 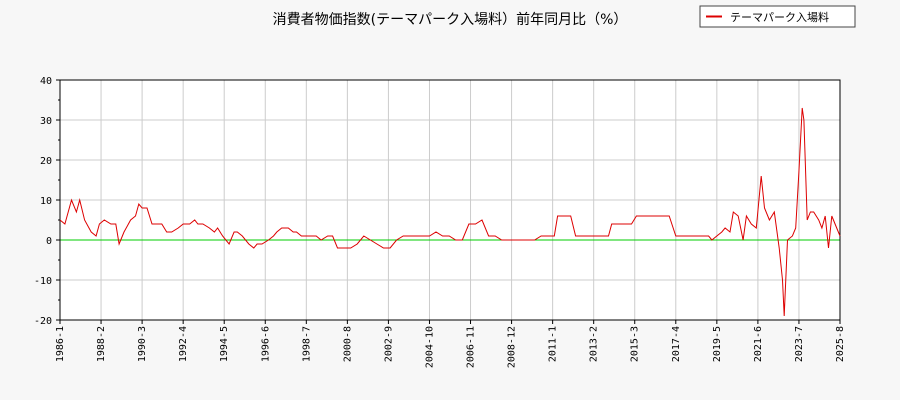 I want to click on y-tick-label: -20, so click(x=43, y=321).